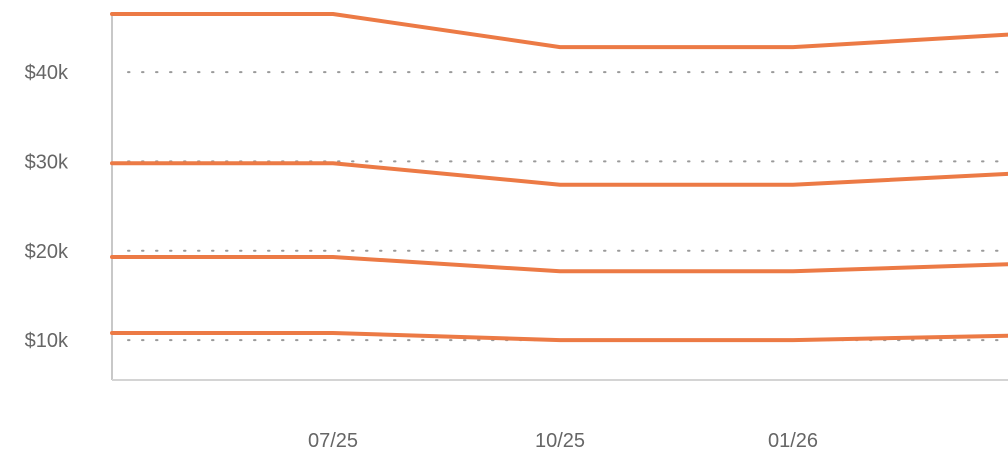  I want to click on x-tick-label: 01/26, so click(793, 440).